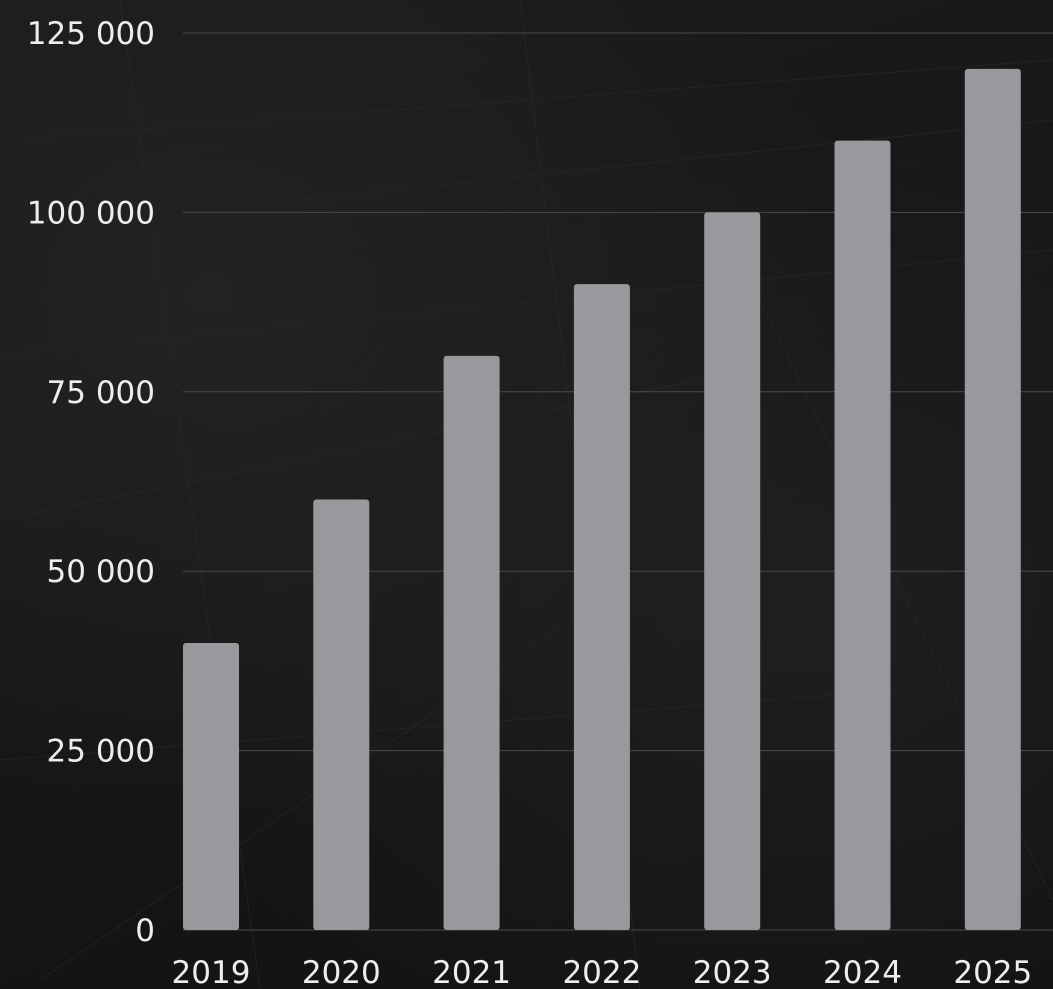  Describe the element at coordinates (341, 714) in the screenshot. I see `bar-2020` at that location.